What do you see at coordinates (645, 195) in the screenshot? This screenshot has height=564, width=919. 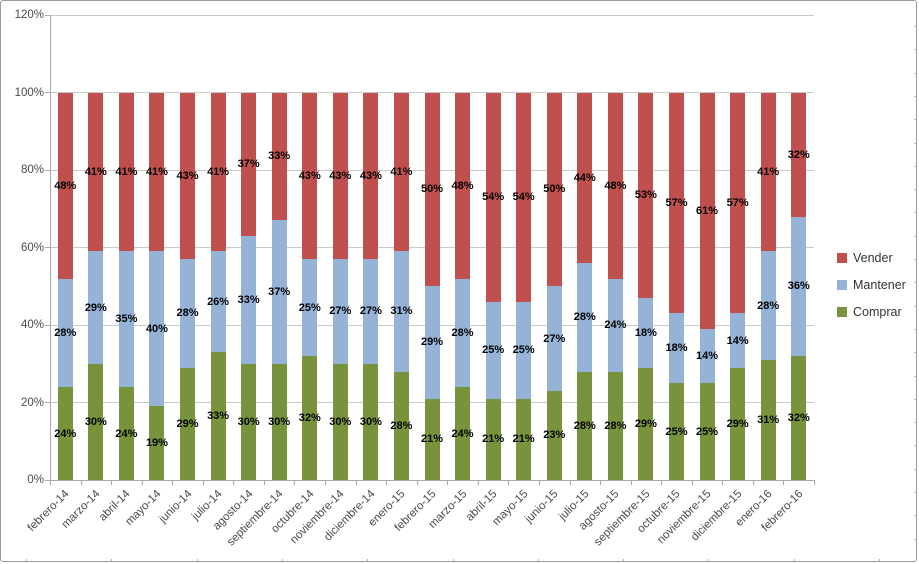 I see `bar-value-label: 53%` at bounding box center [645, 195].